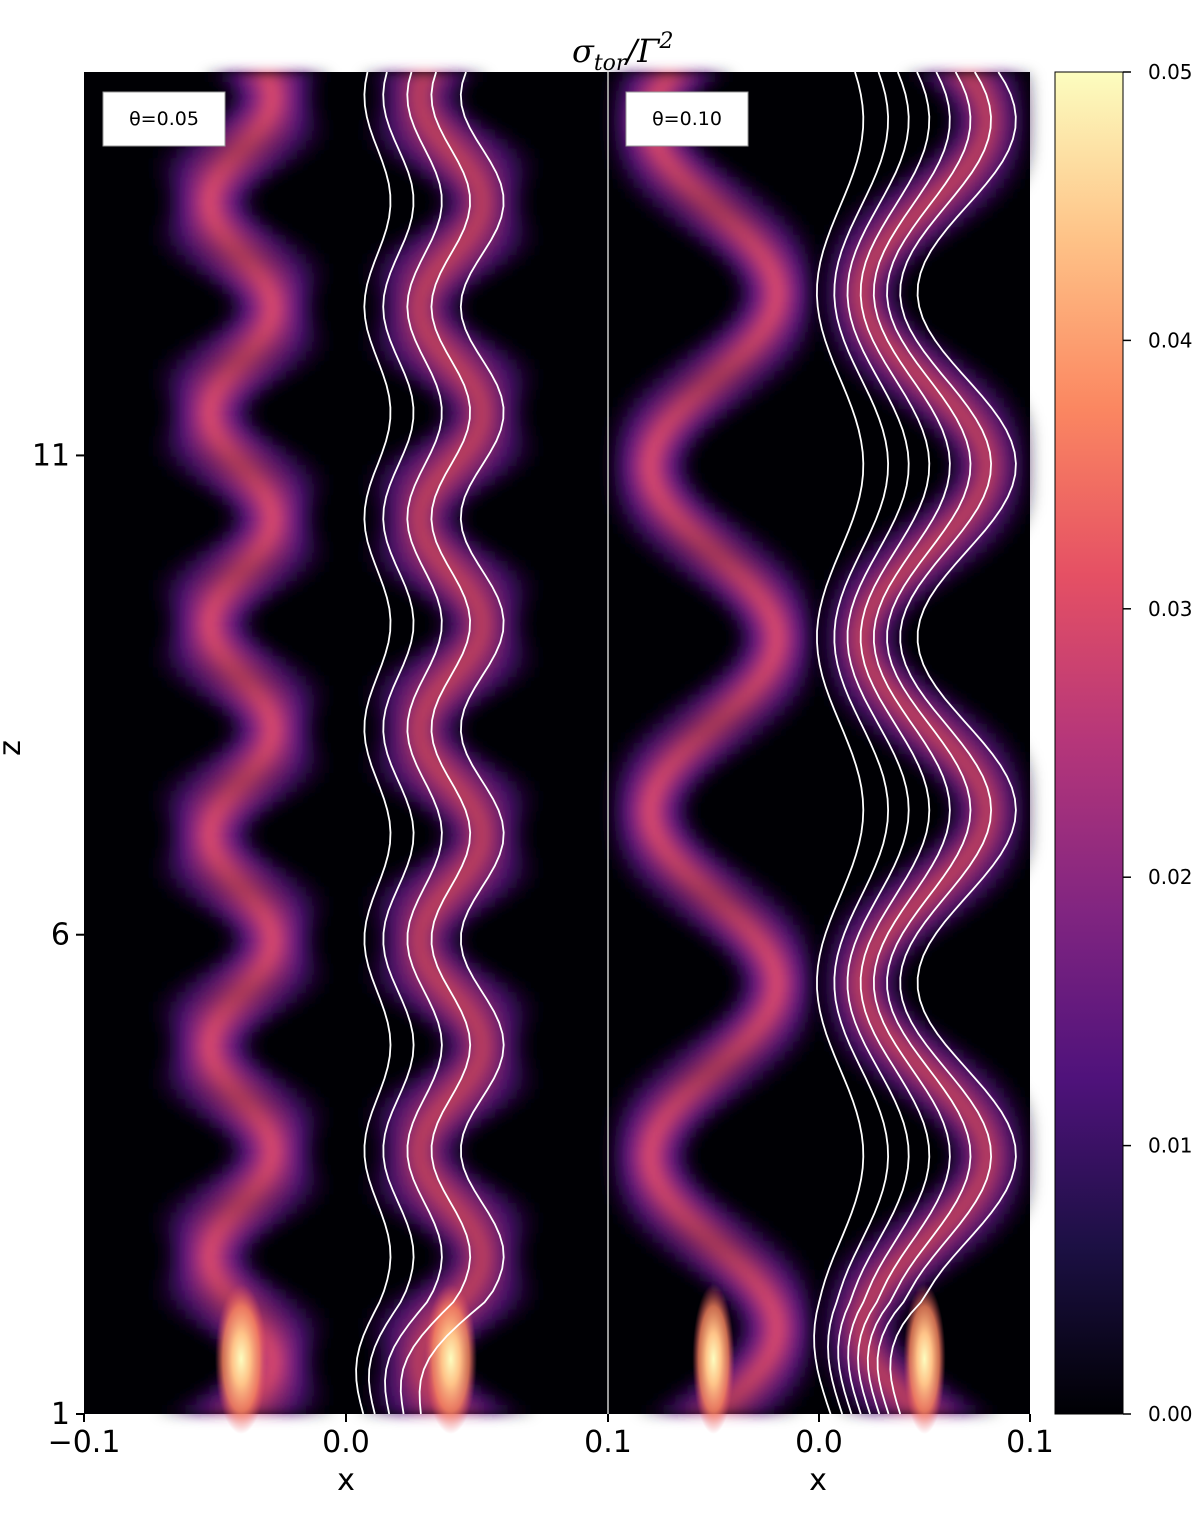  I want to click on jet-base-mirror-left, so click(450, 1359).